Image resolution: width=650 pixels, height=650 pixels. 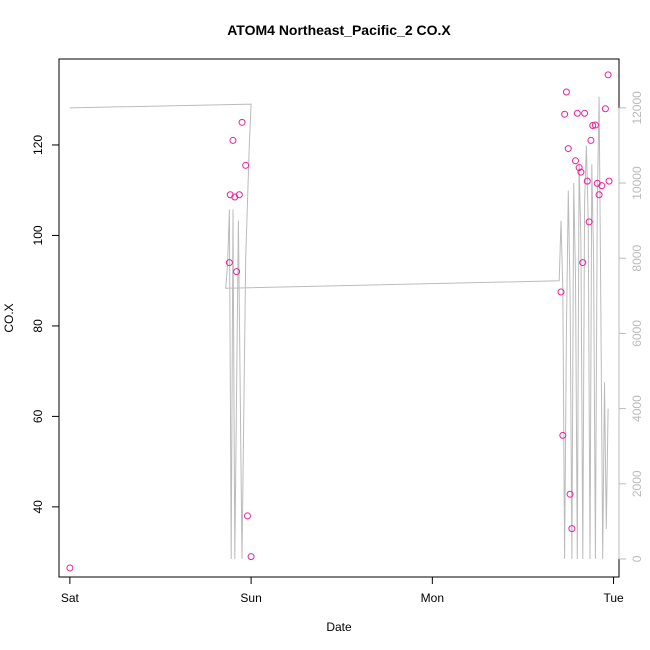 I want to click on y2-axis: 0 2000 4000 6000 8000 10000 12000, so click(x=631, y=326).